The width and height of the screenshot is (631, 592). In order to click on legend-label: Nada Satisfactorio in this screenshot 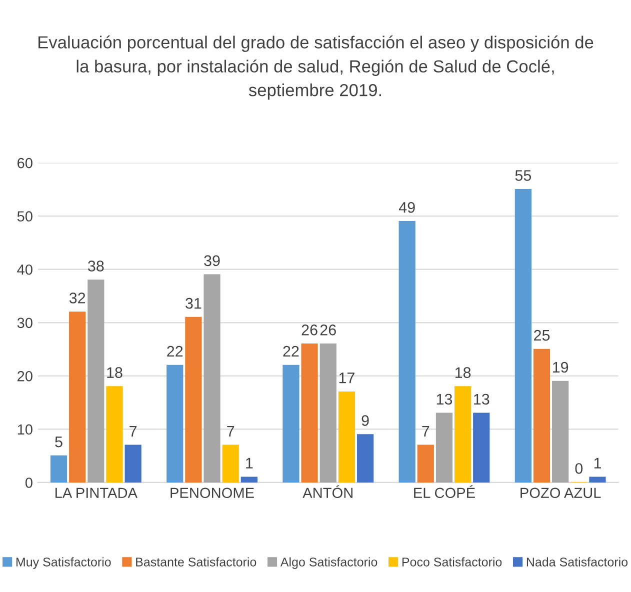, I will do `click(577, 561)`.